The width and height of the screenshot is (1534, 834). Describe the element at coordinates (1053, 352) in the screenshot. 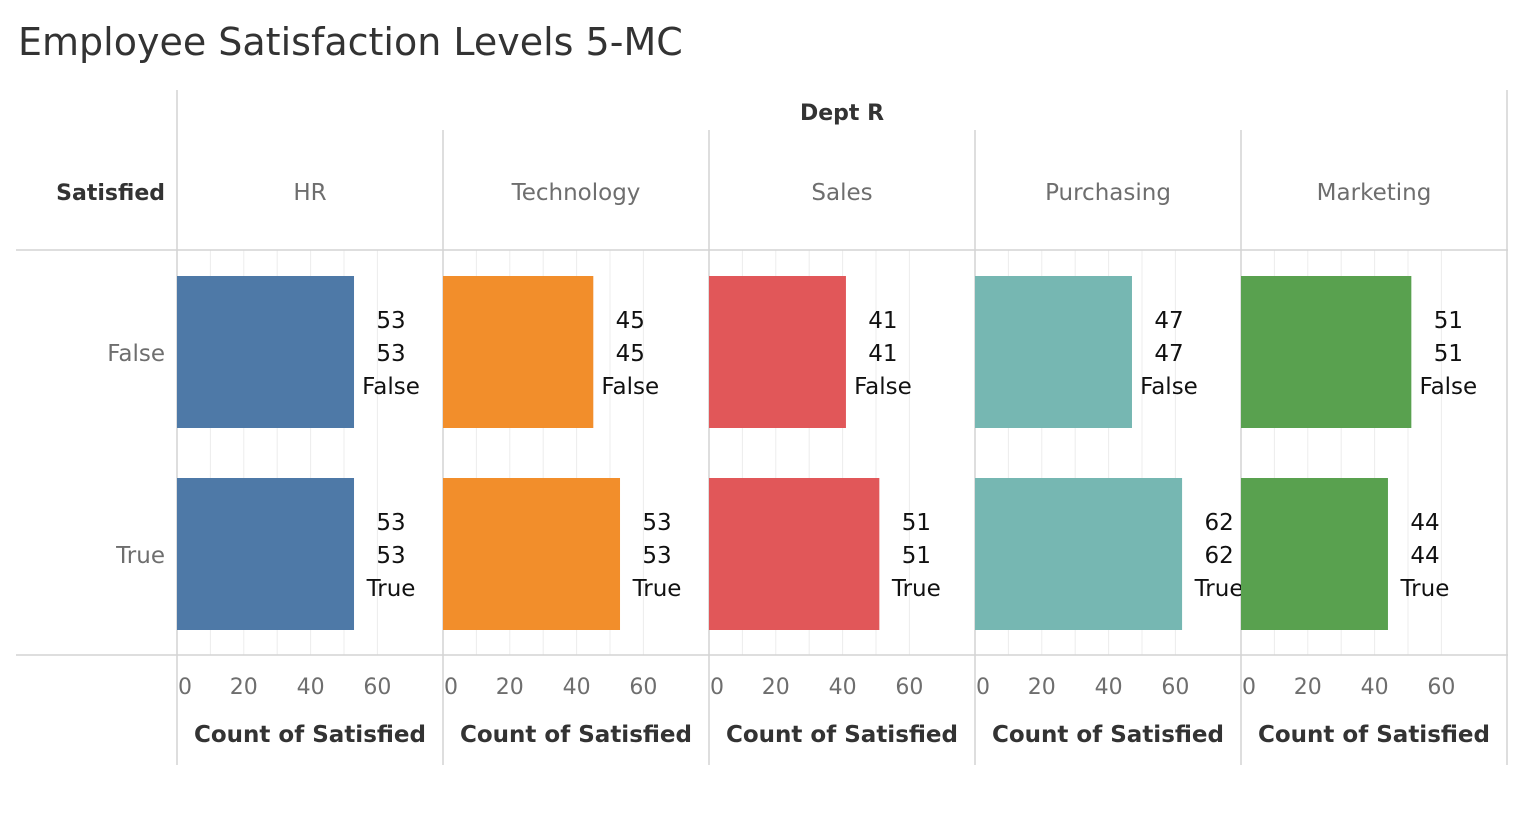

I see `bar-purchasing-false` at that location.